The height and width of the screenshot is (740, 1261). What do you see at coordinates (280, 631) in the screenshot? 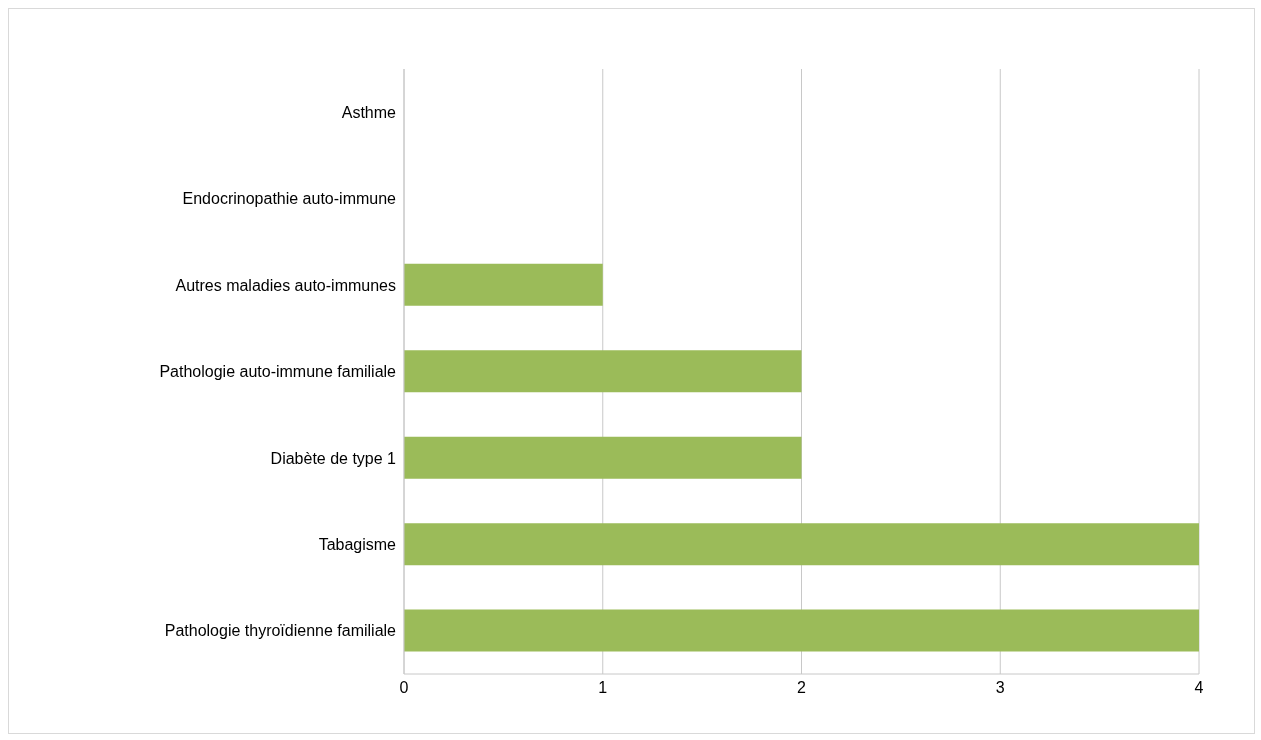
I see `y-tick-label: Pathologie thyroïdienne familiale` at bounding box center [280, 631].